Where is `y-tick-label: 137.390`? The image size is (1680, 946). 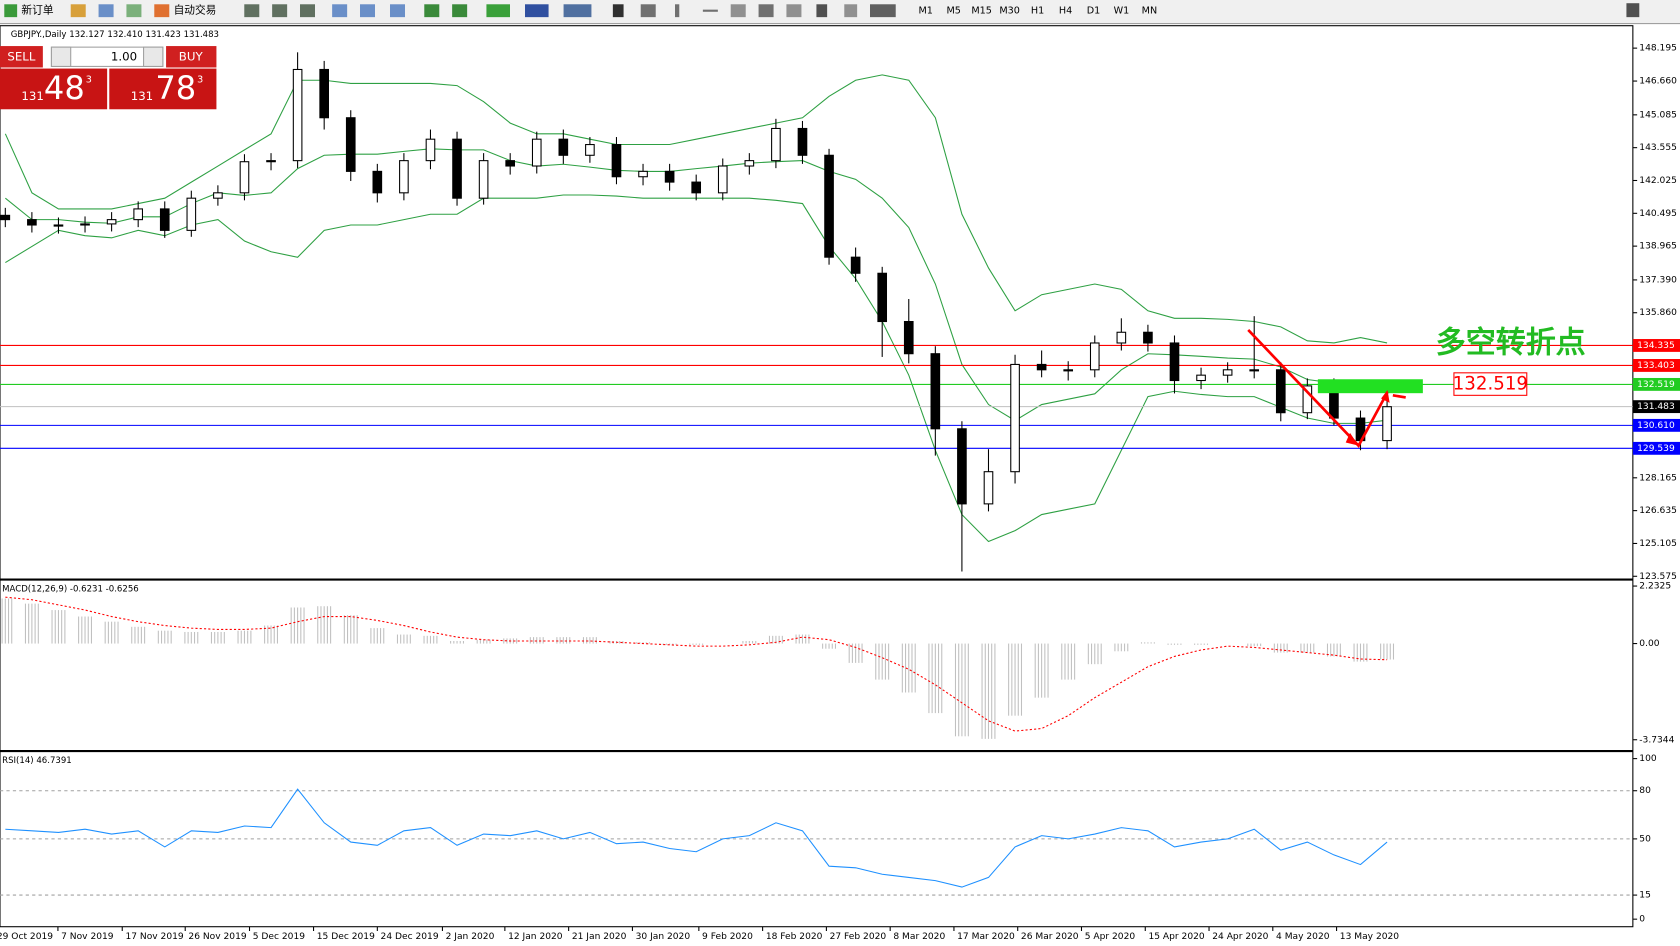 y-tick-label: 137.390 is located at coordinates (1658, 280).